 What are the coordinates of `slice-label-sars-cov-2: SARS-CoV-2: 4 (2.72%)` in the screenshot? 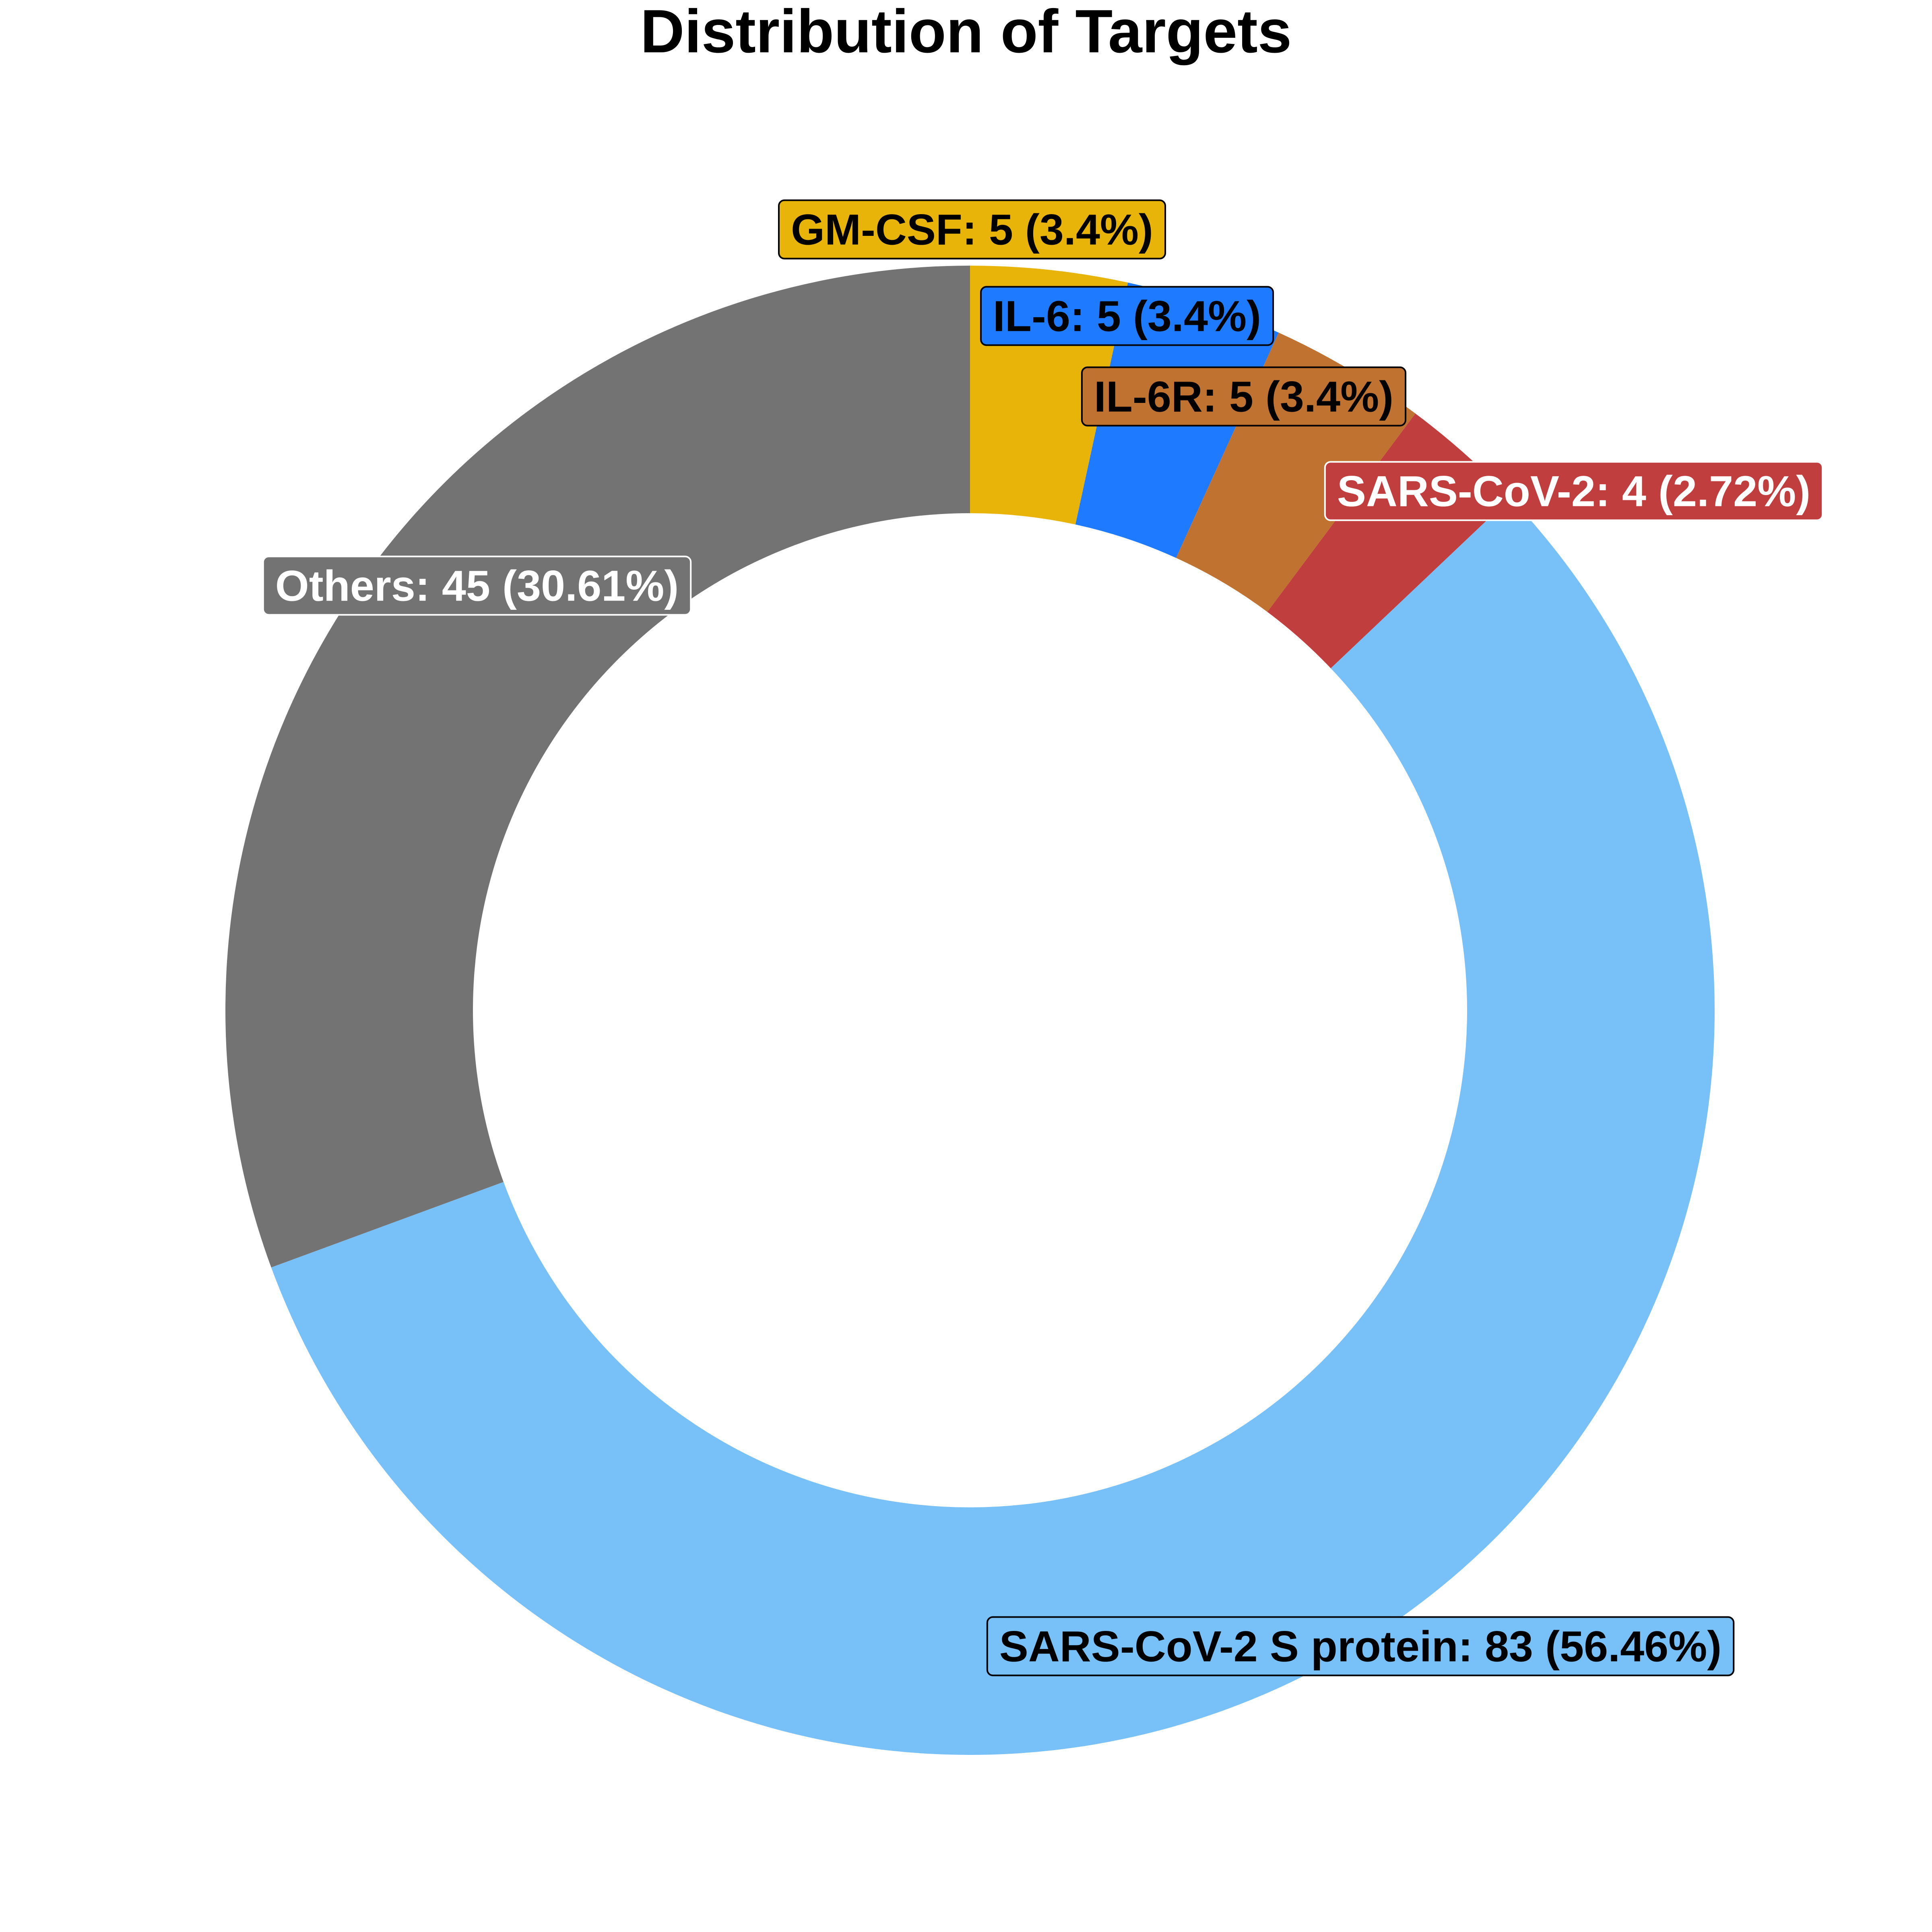 It's located at (1574, 491).